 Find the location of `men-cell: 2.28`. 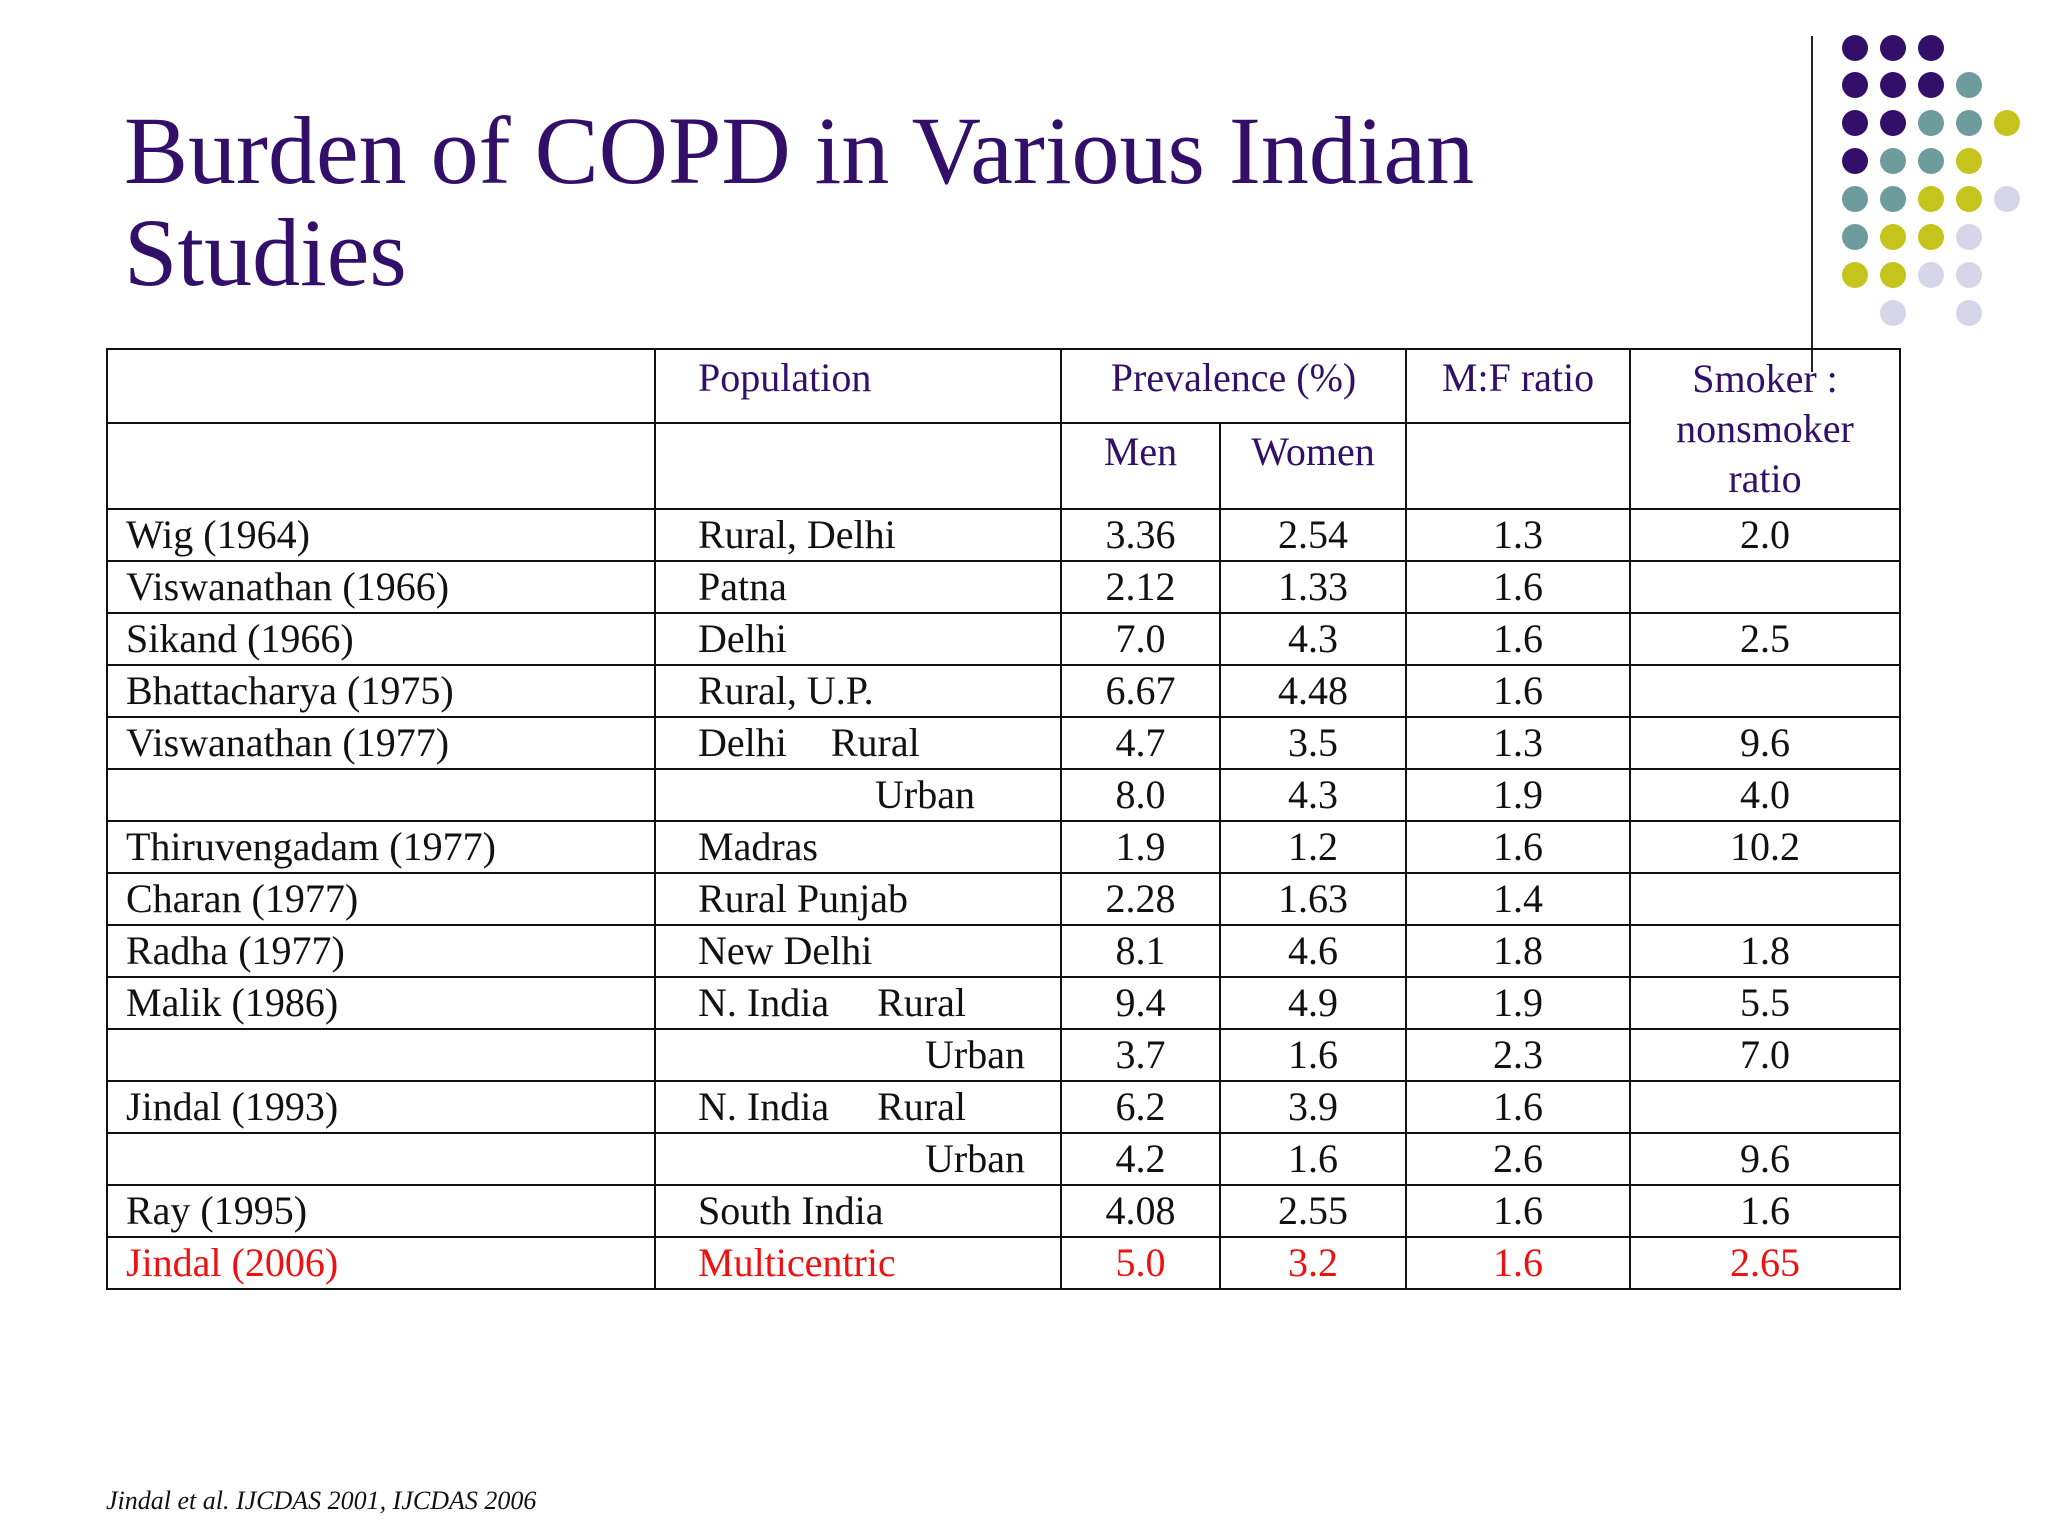

men-cell: 2.28 is located at coordinates (1140, 899).